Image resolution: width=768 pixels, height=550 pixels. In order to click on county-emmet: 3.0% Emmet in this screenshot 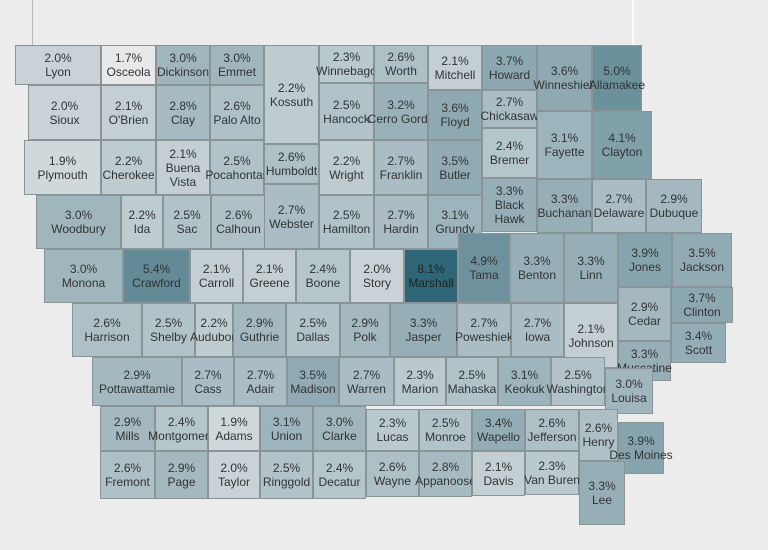, I will do `click(237, 65)`.